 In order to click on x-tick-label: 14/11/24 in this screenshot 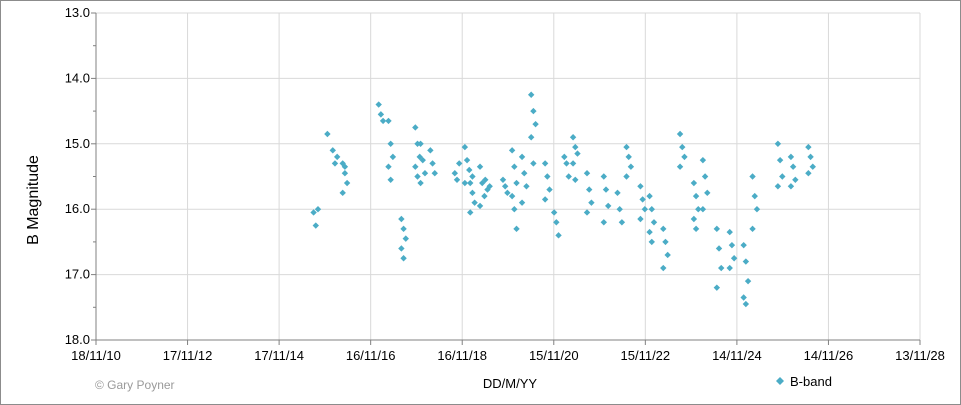, I will do `click(737, 355)`.